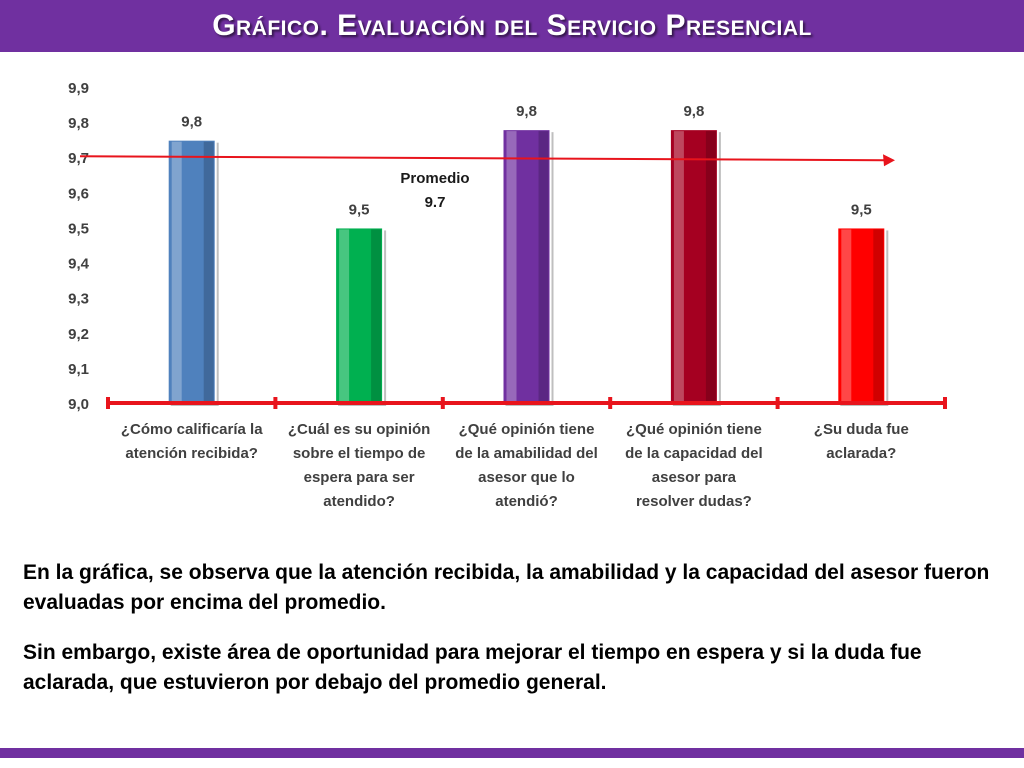  I want to click on y-tick-label: 9,1, so click(78, 369).